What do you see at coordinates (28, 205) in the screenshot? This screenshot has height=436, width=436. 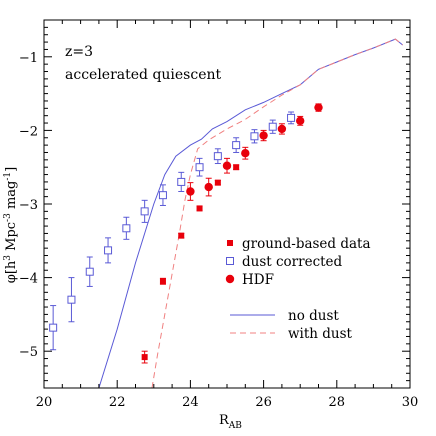 I see `y-tick-label: −3` at bounding box center [28, 205].